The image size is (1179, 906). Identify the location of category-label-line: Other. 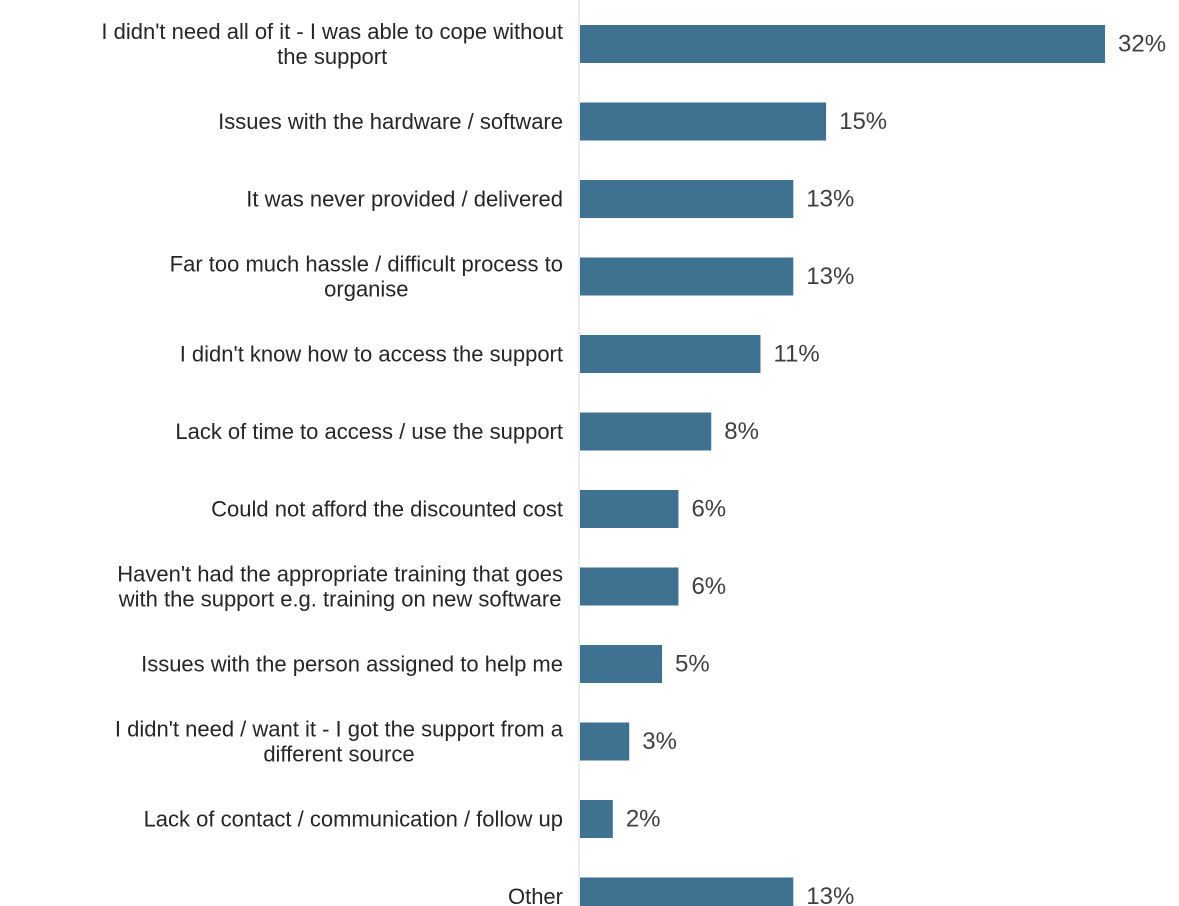
(535, 895).